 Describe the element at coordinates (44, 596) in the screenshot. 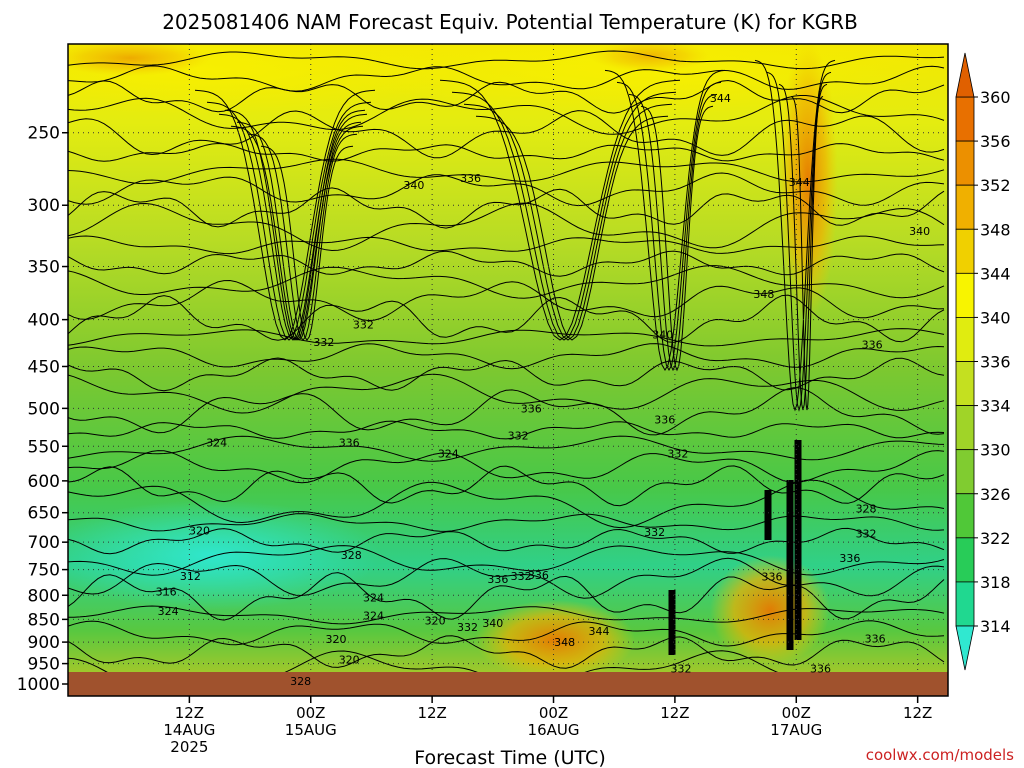

I see `y-tick-label: 800` at that location.